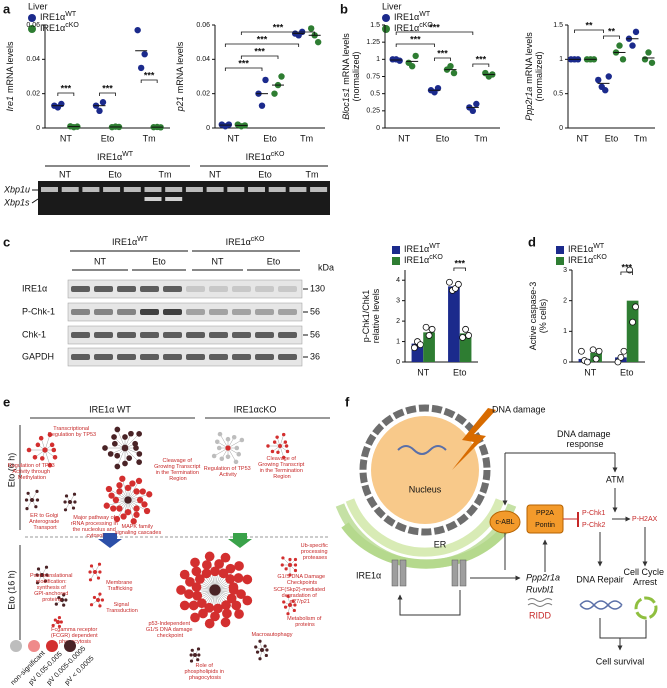  I want to click on group-label: Eto, so click(274, 261).